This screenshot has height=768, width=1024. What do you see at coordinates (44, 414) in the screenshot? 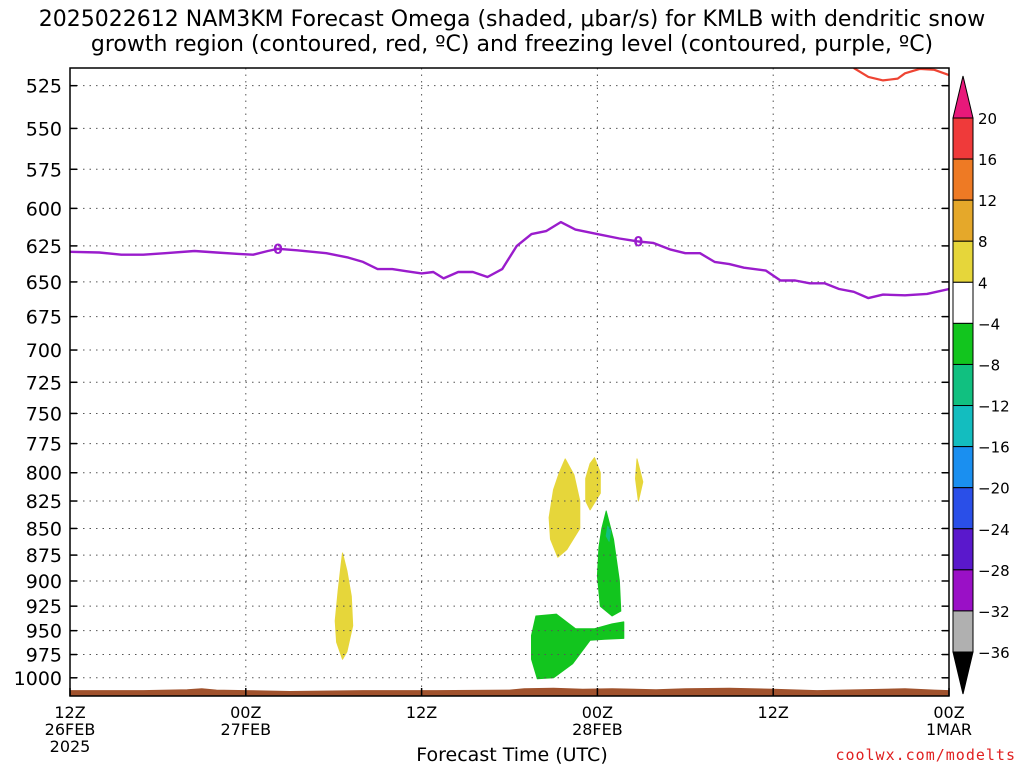
I see `y-tick-label: 750` at bounding box center [44, 414].